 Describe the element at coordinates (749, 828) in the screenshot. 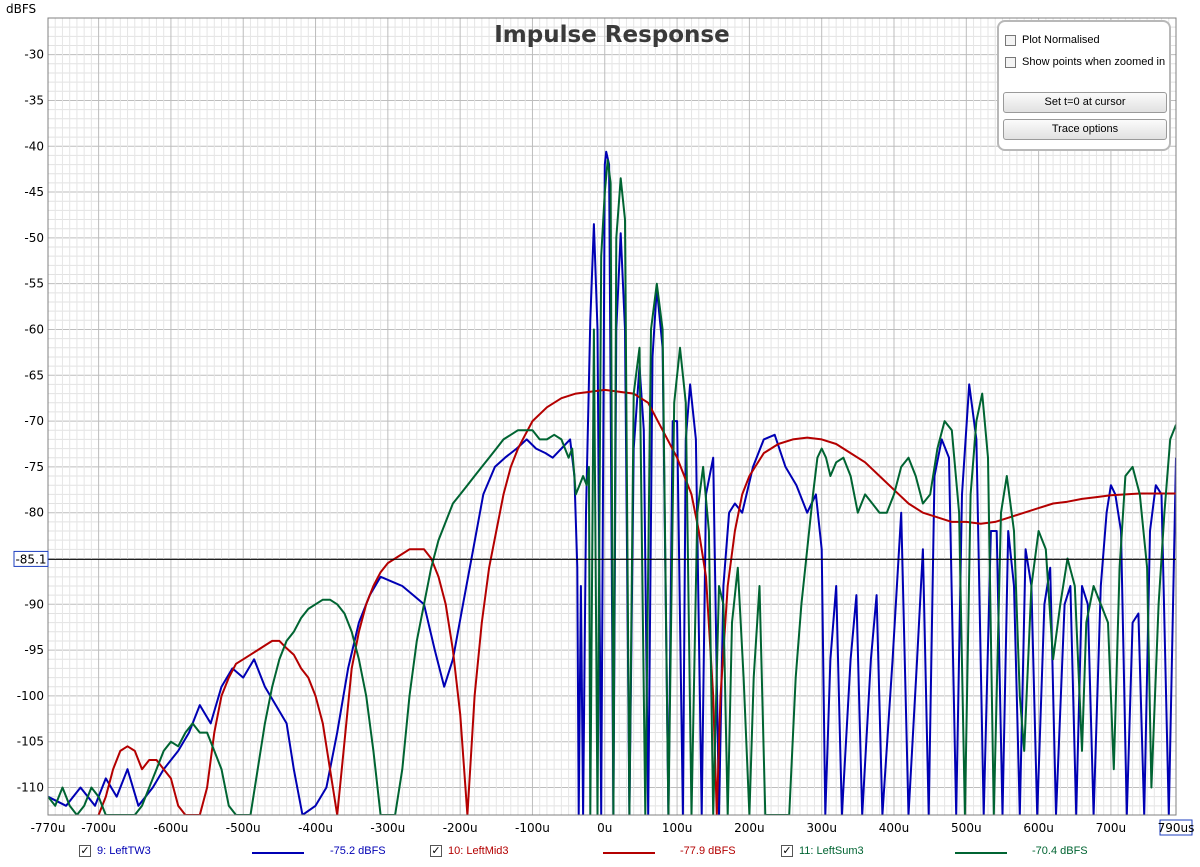

I see `x-tick-label: 200u` at that location.